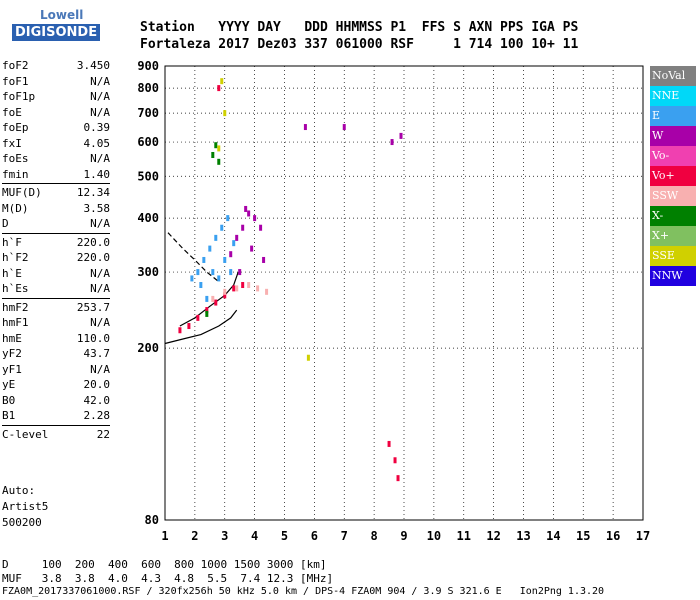 Image resolution: width=700 pixels, height=600 pixels. I want to click on param-row: fxI 4.05, so click(56, 144).